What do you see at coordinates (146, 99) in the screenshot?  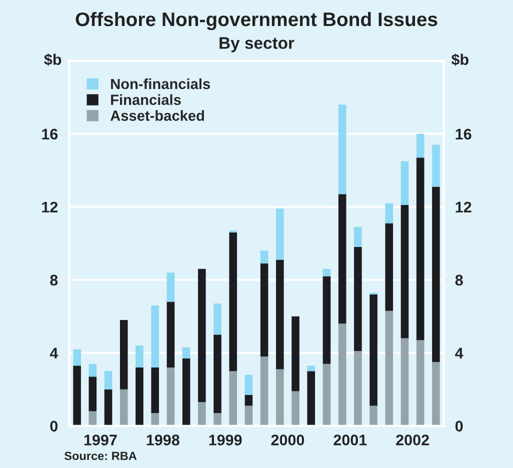 I see `legend-label: Financials` at bounding box center [146, 99].